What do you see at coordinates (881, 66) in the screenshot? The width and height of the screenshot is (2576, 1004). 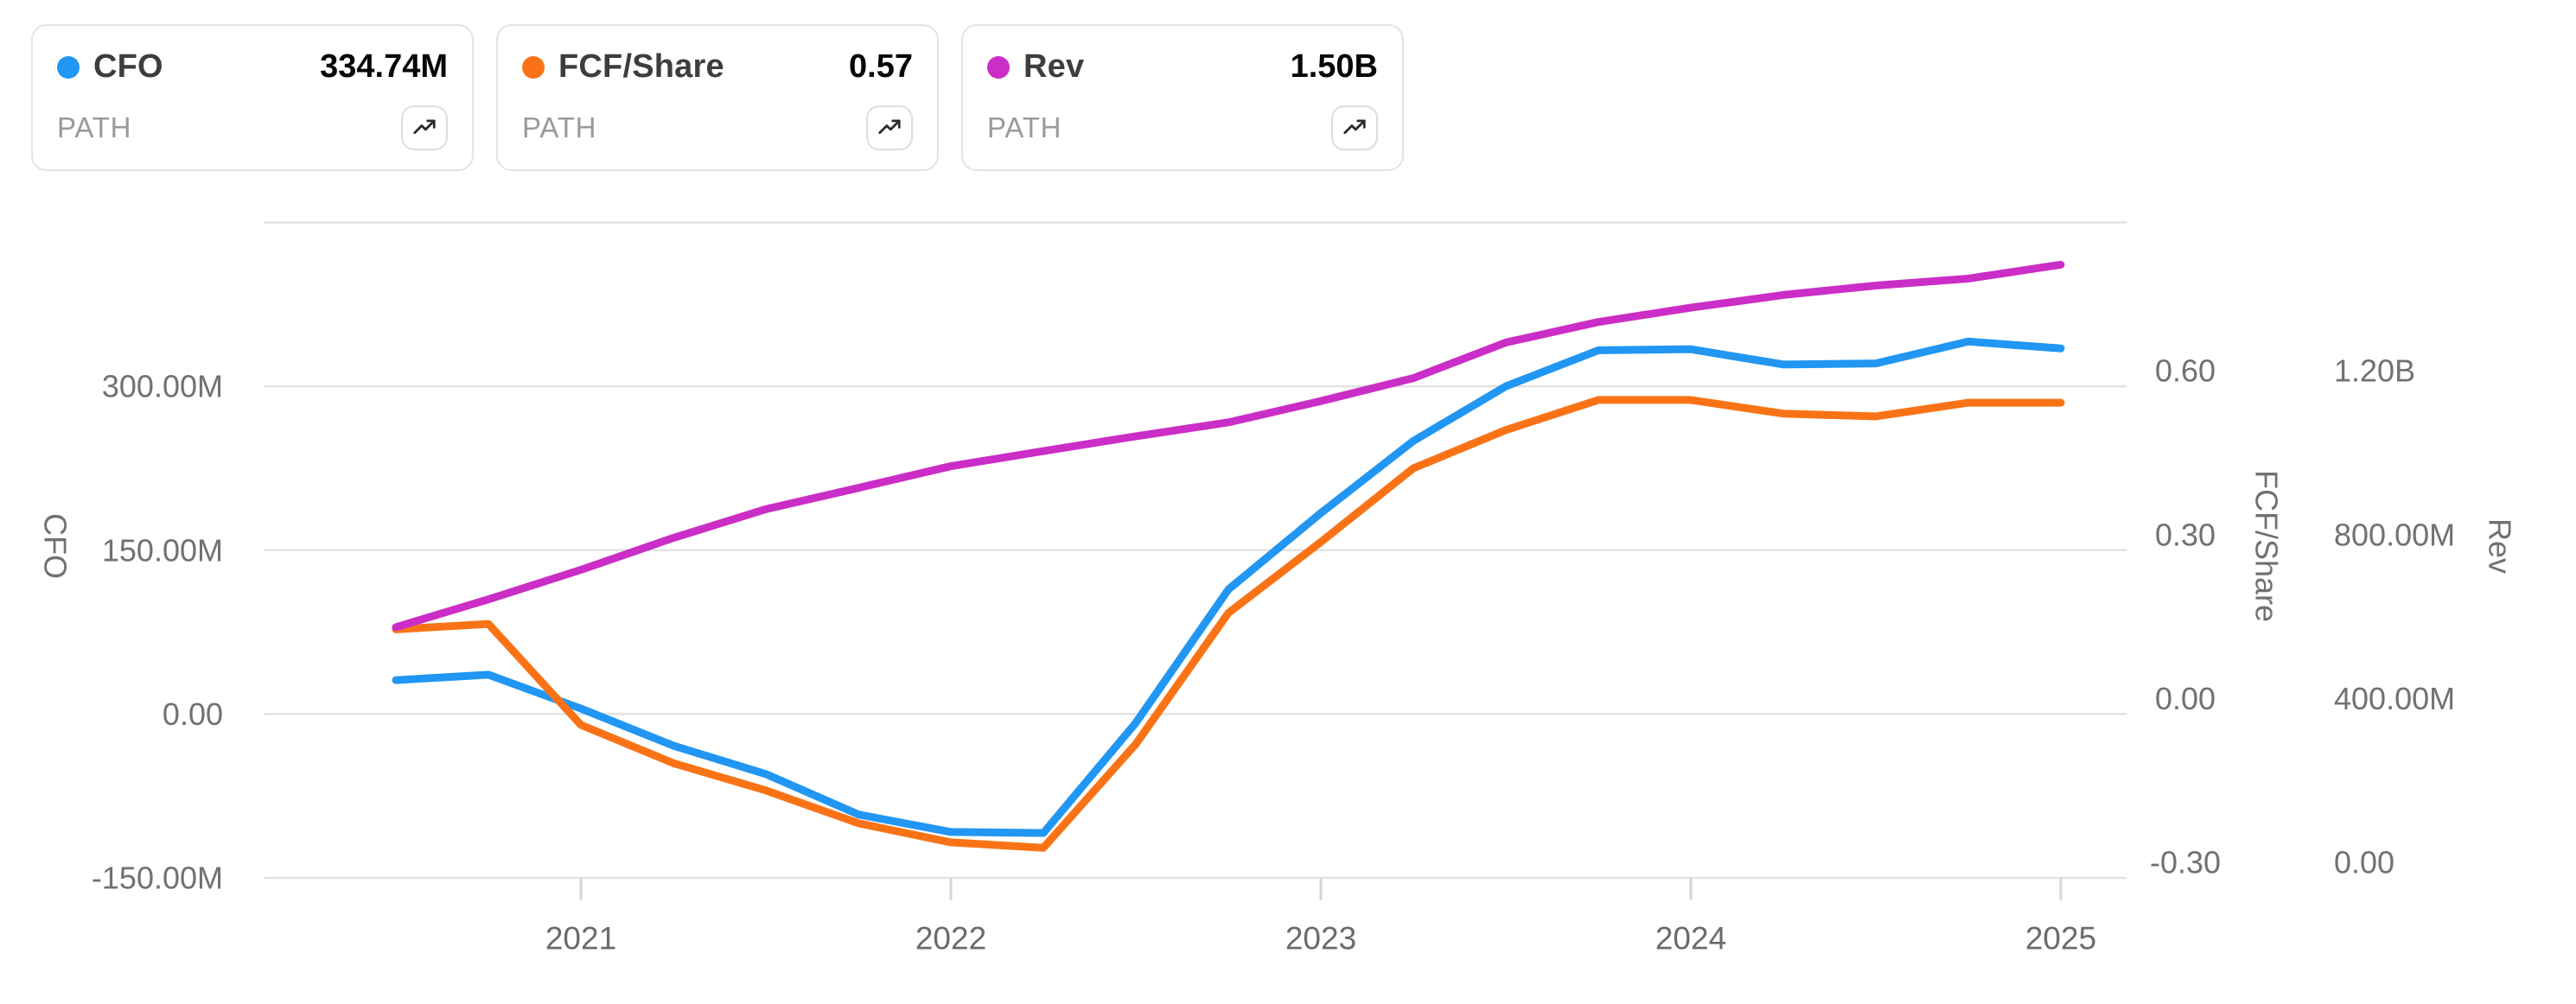 I see `metric-value: 0.57` at bounding box center [881, 66].